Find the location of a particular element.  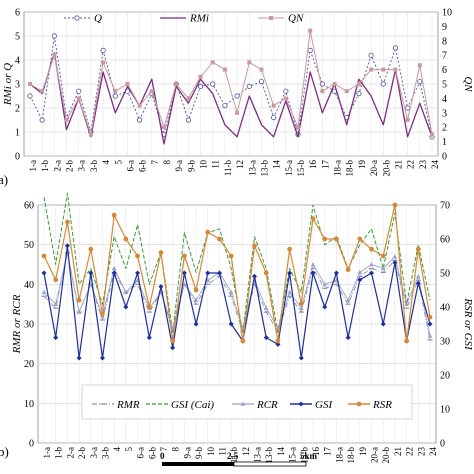

x-tick-label: 6-a is located at coordinates (141, 453).